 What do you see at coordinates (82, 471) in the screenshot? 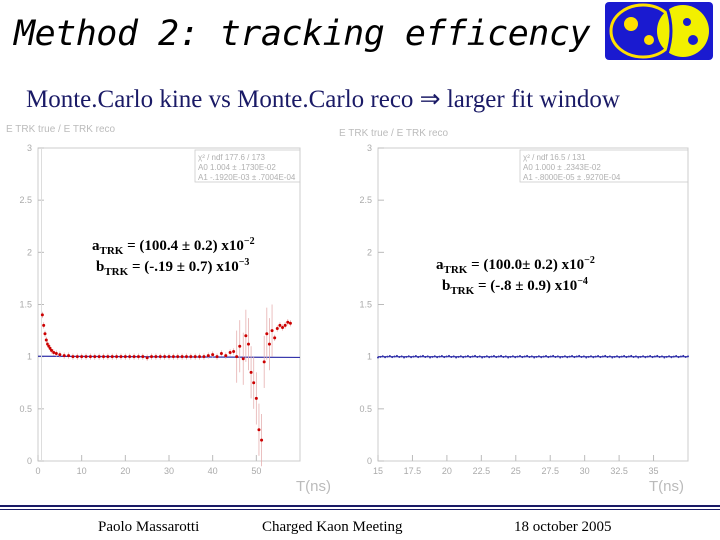
I see `x-tick-label: 10` at bounding box center [82, 471].